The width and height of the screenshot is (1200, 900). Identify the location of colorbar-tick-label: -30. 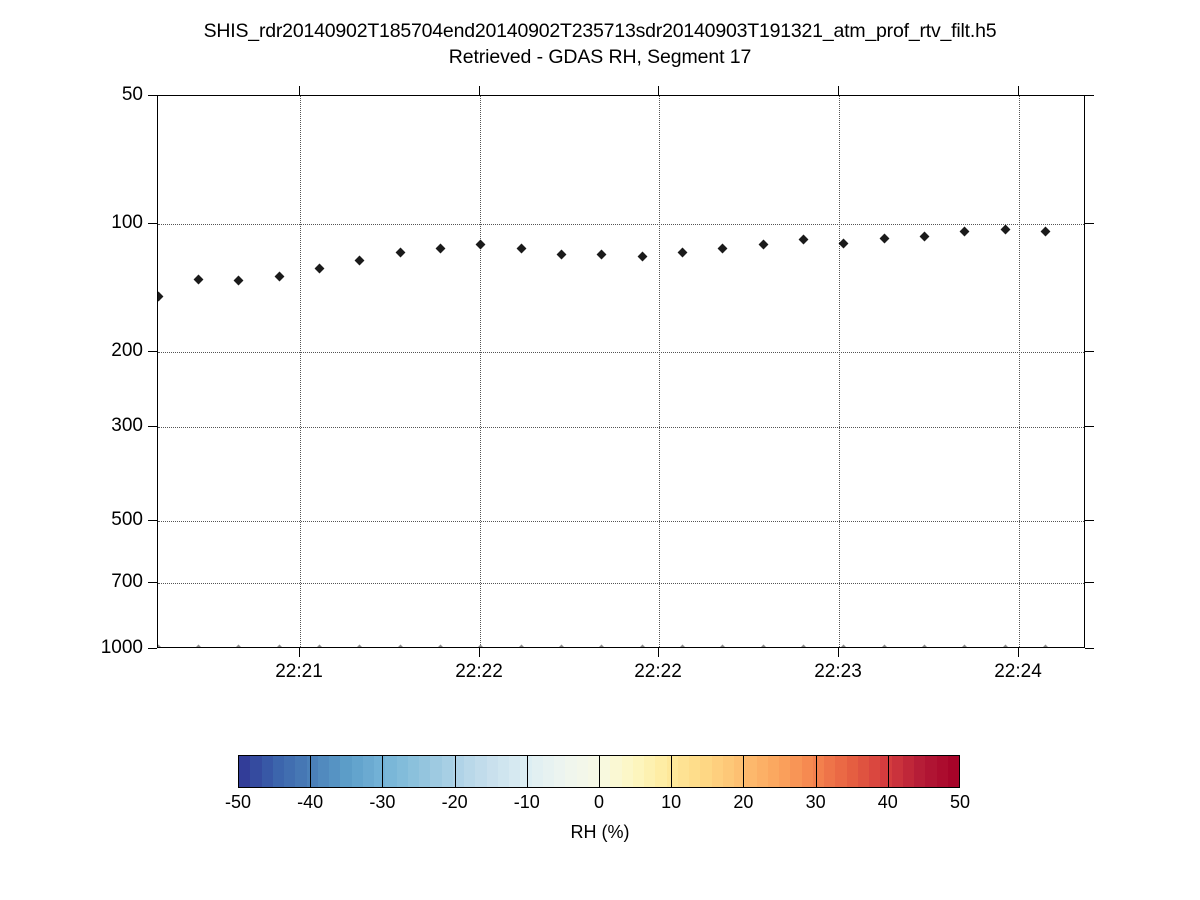
(382, 802).